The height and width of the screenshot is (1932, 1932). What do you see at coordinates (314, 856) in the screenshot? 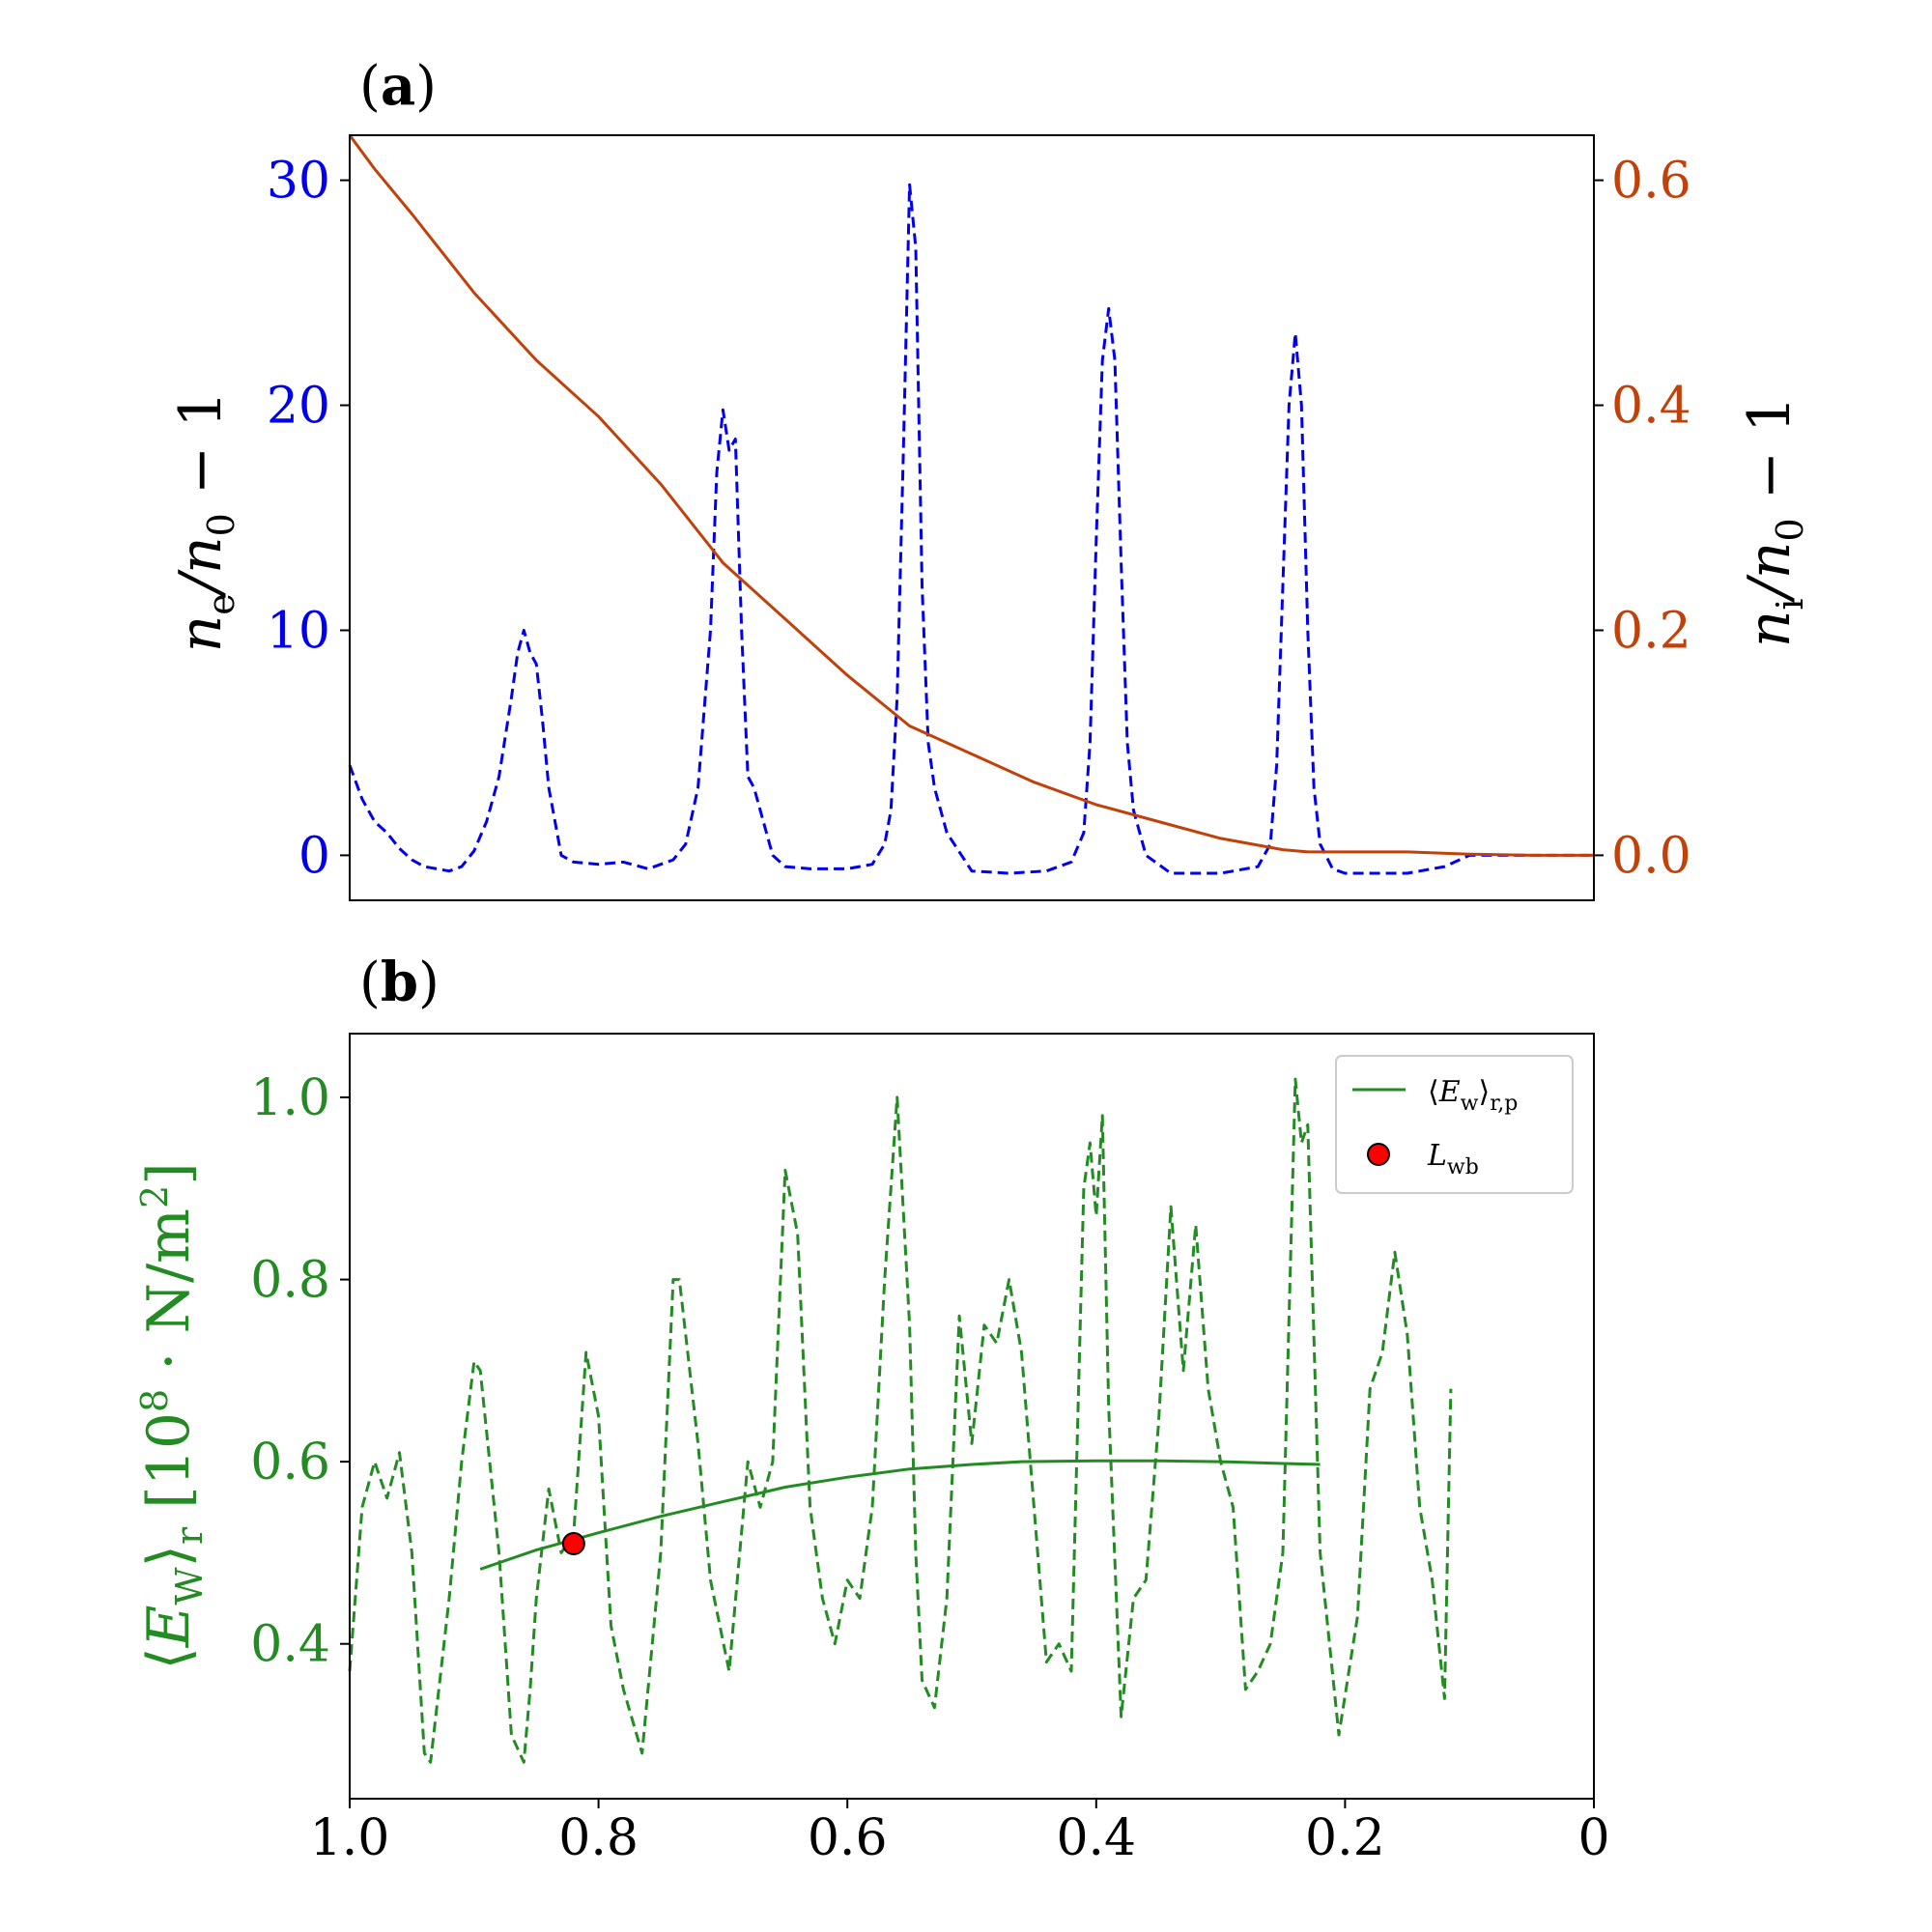
I see `panel-a-left-tick-label: 0` at bounding box center [314, 856].